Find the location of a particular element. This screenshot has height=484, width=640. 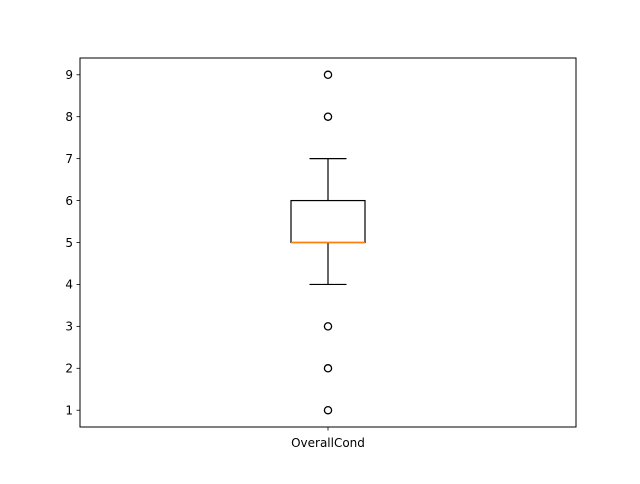

y-tick-label: 1 is located at coordinates (69, 411).